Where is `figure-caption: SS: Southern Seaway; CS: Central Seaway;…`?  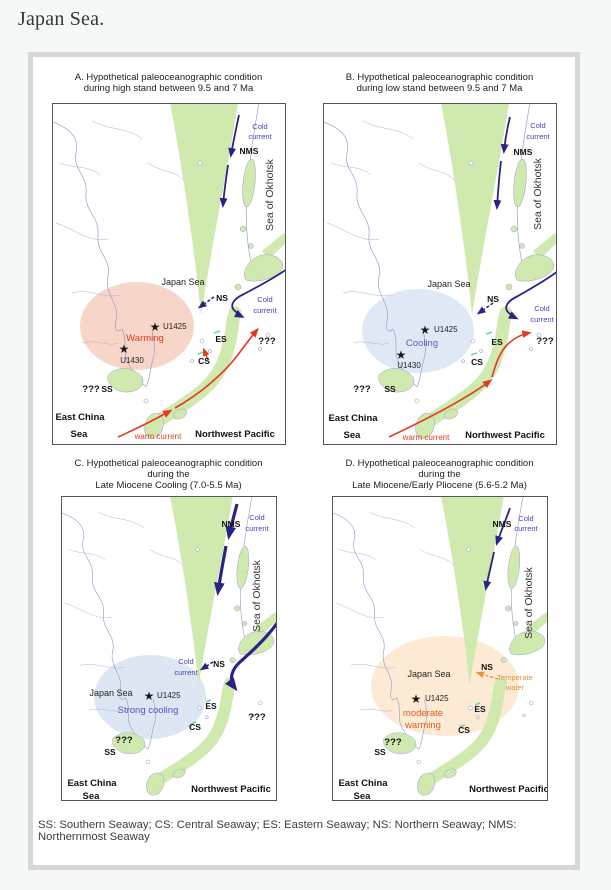
figure-caption: SS: Southern Seaway; CS: Central Seaway;… is located at coordinates (277, 831).